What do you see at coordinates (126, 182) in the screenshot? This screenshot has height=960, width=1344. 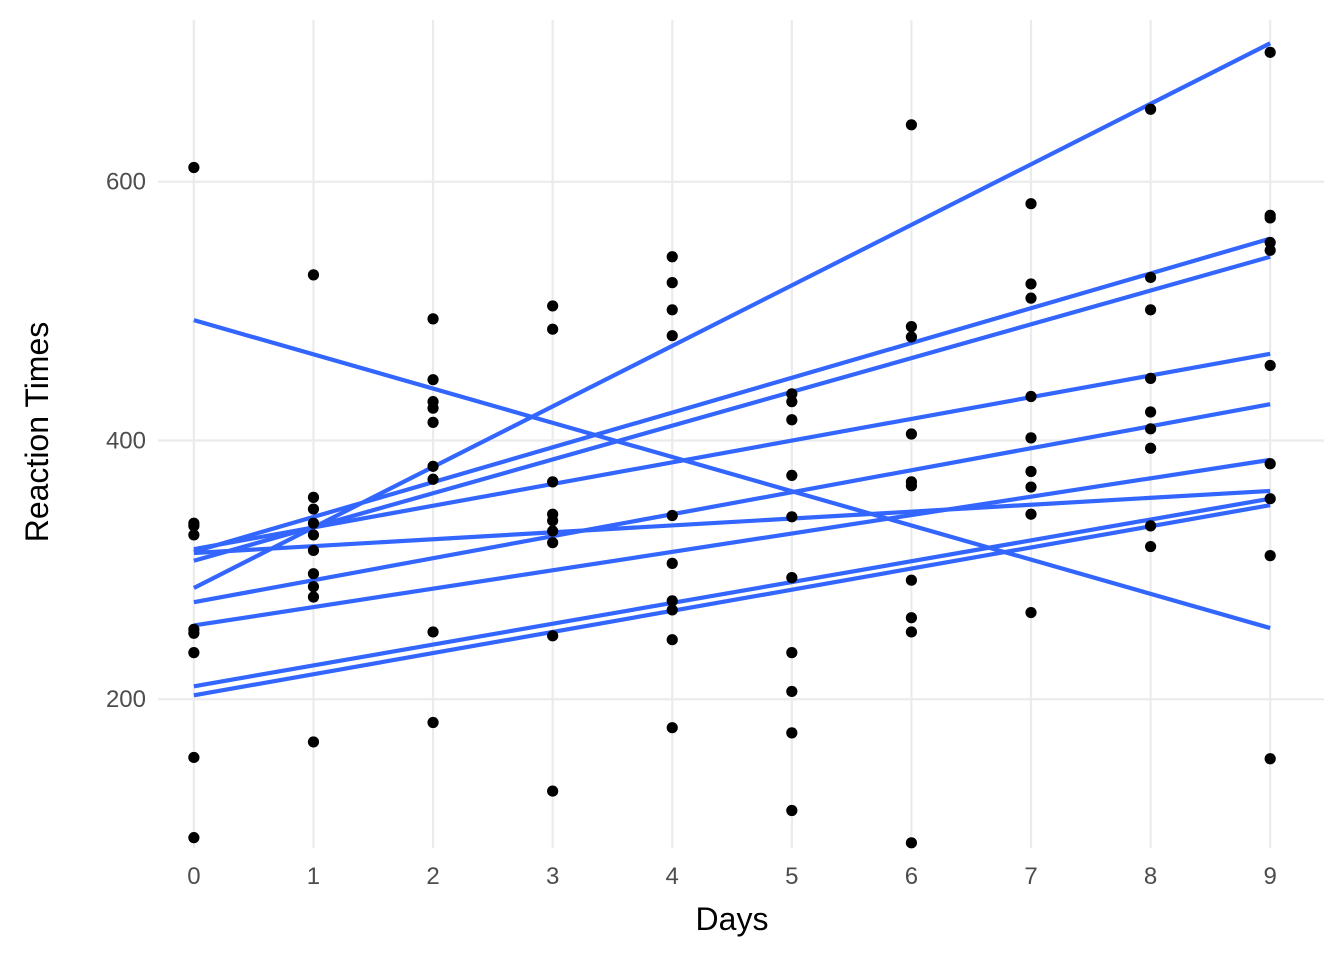 I see `y-tick-label-600: 600` at bounding box center [126, 182].